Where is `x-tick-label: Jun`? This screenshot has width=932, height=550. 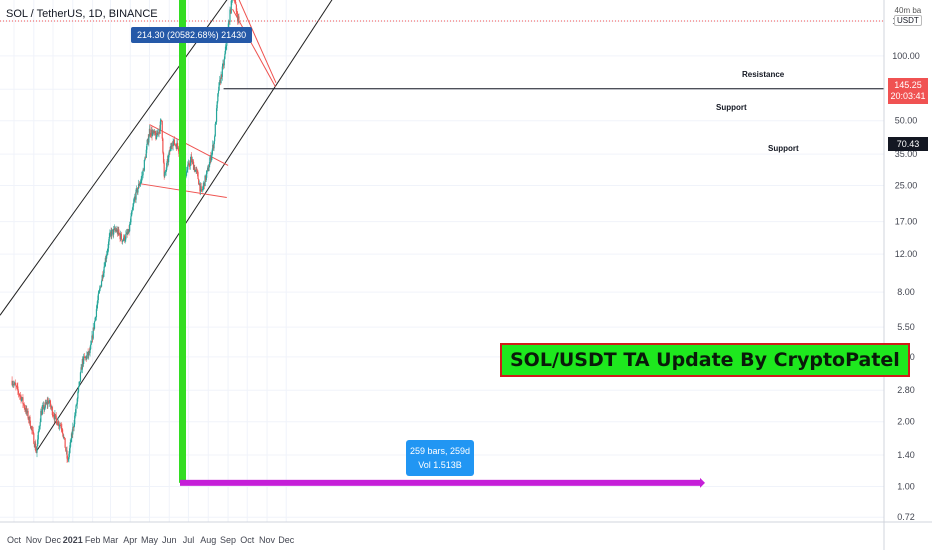
x-tick-label: Jun is located at coordinates (169, 540).